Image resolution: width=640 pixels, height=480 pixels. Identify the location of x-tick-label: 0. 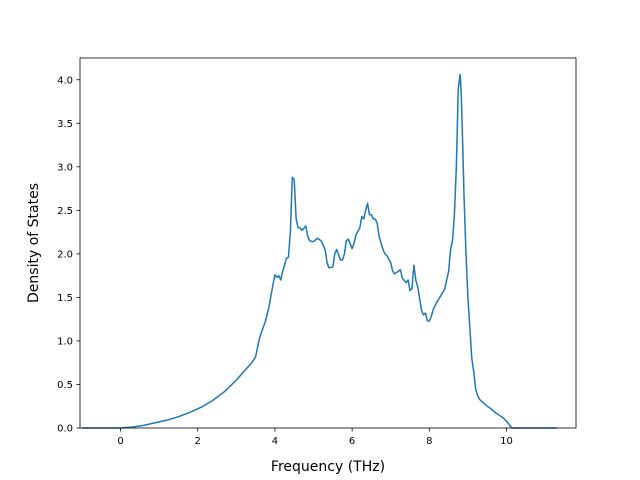
(120, 441).